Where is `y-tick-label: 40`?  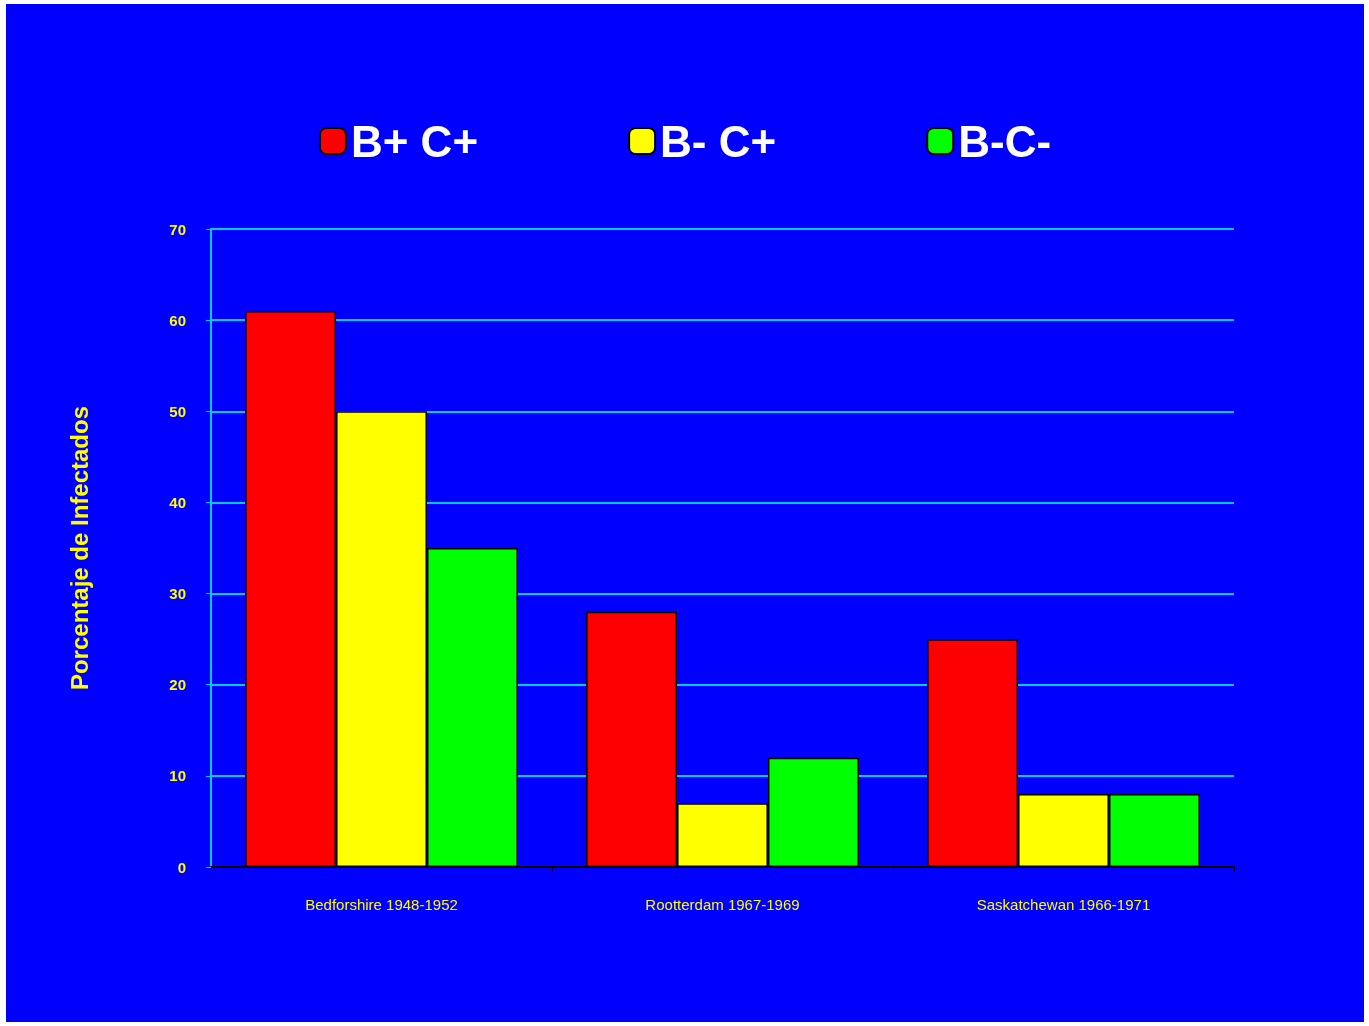 y-tick-label: 40 is located at coordinates (177, 502).